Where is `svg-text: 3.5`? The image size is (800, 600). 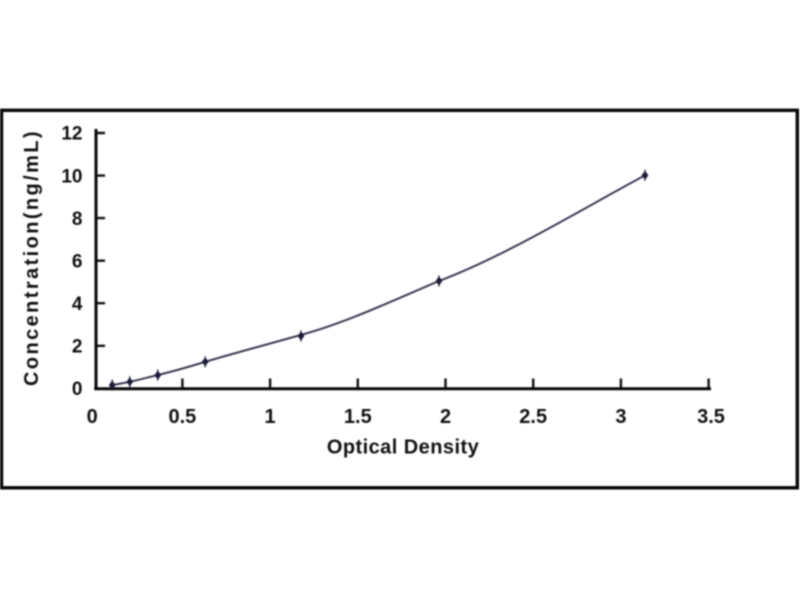 svg-text: 3.5 is located at coordinates (711, 417).